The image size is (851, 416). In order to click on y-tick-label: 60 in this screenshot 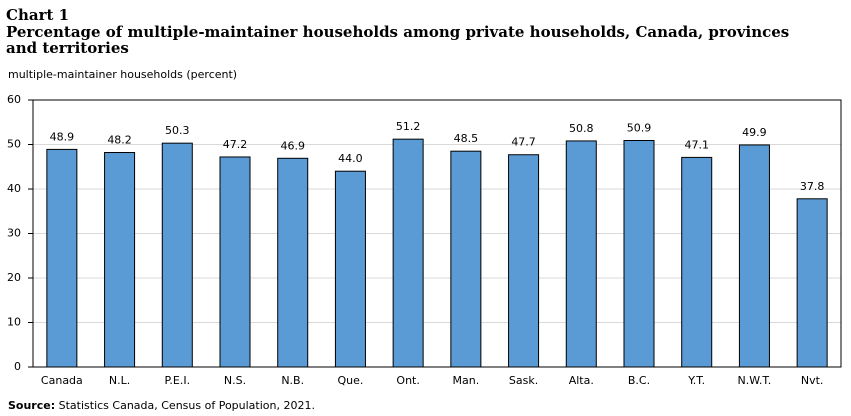, I will do `click(14, 99)`.